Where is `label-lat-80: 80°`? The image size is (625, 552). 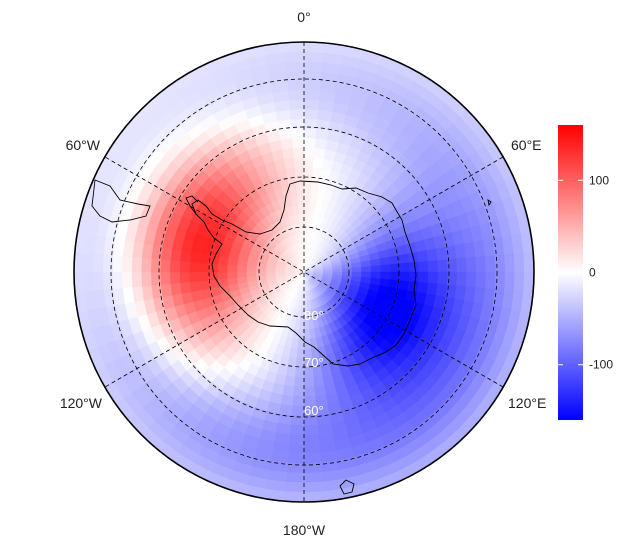
label-lat-80: 80° is located at coordinates (314, 315).